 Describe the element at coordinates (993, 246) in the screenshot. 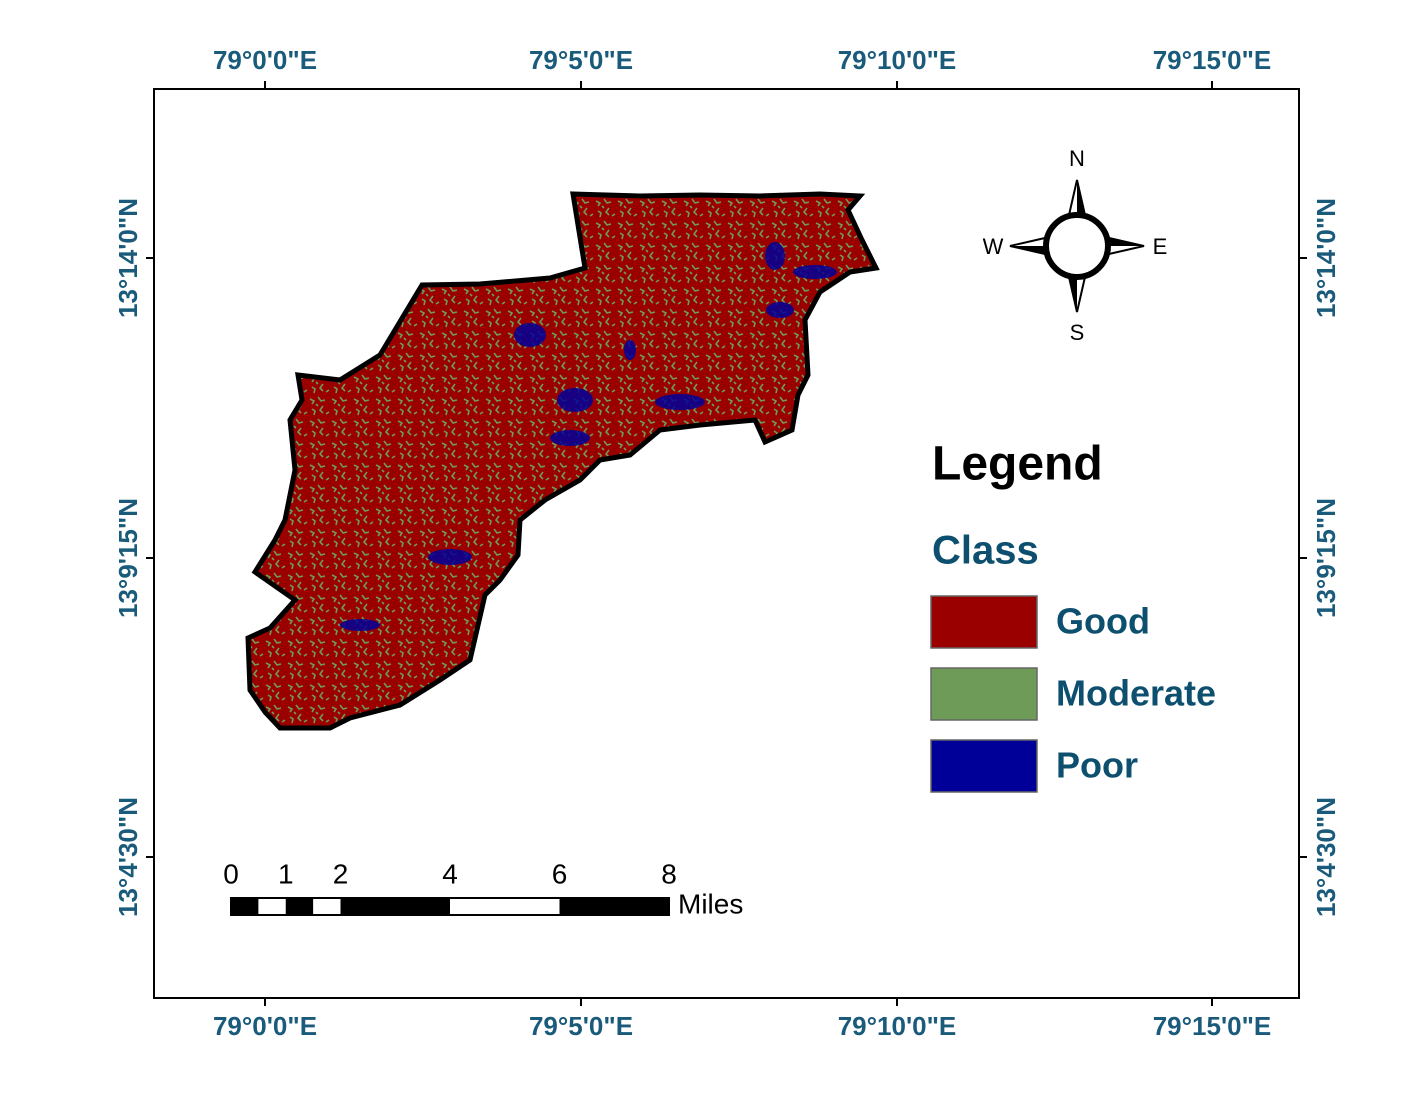

I see `compass-label: W` at that location.